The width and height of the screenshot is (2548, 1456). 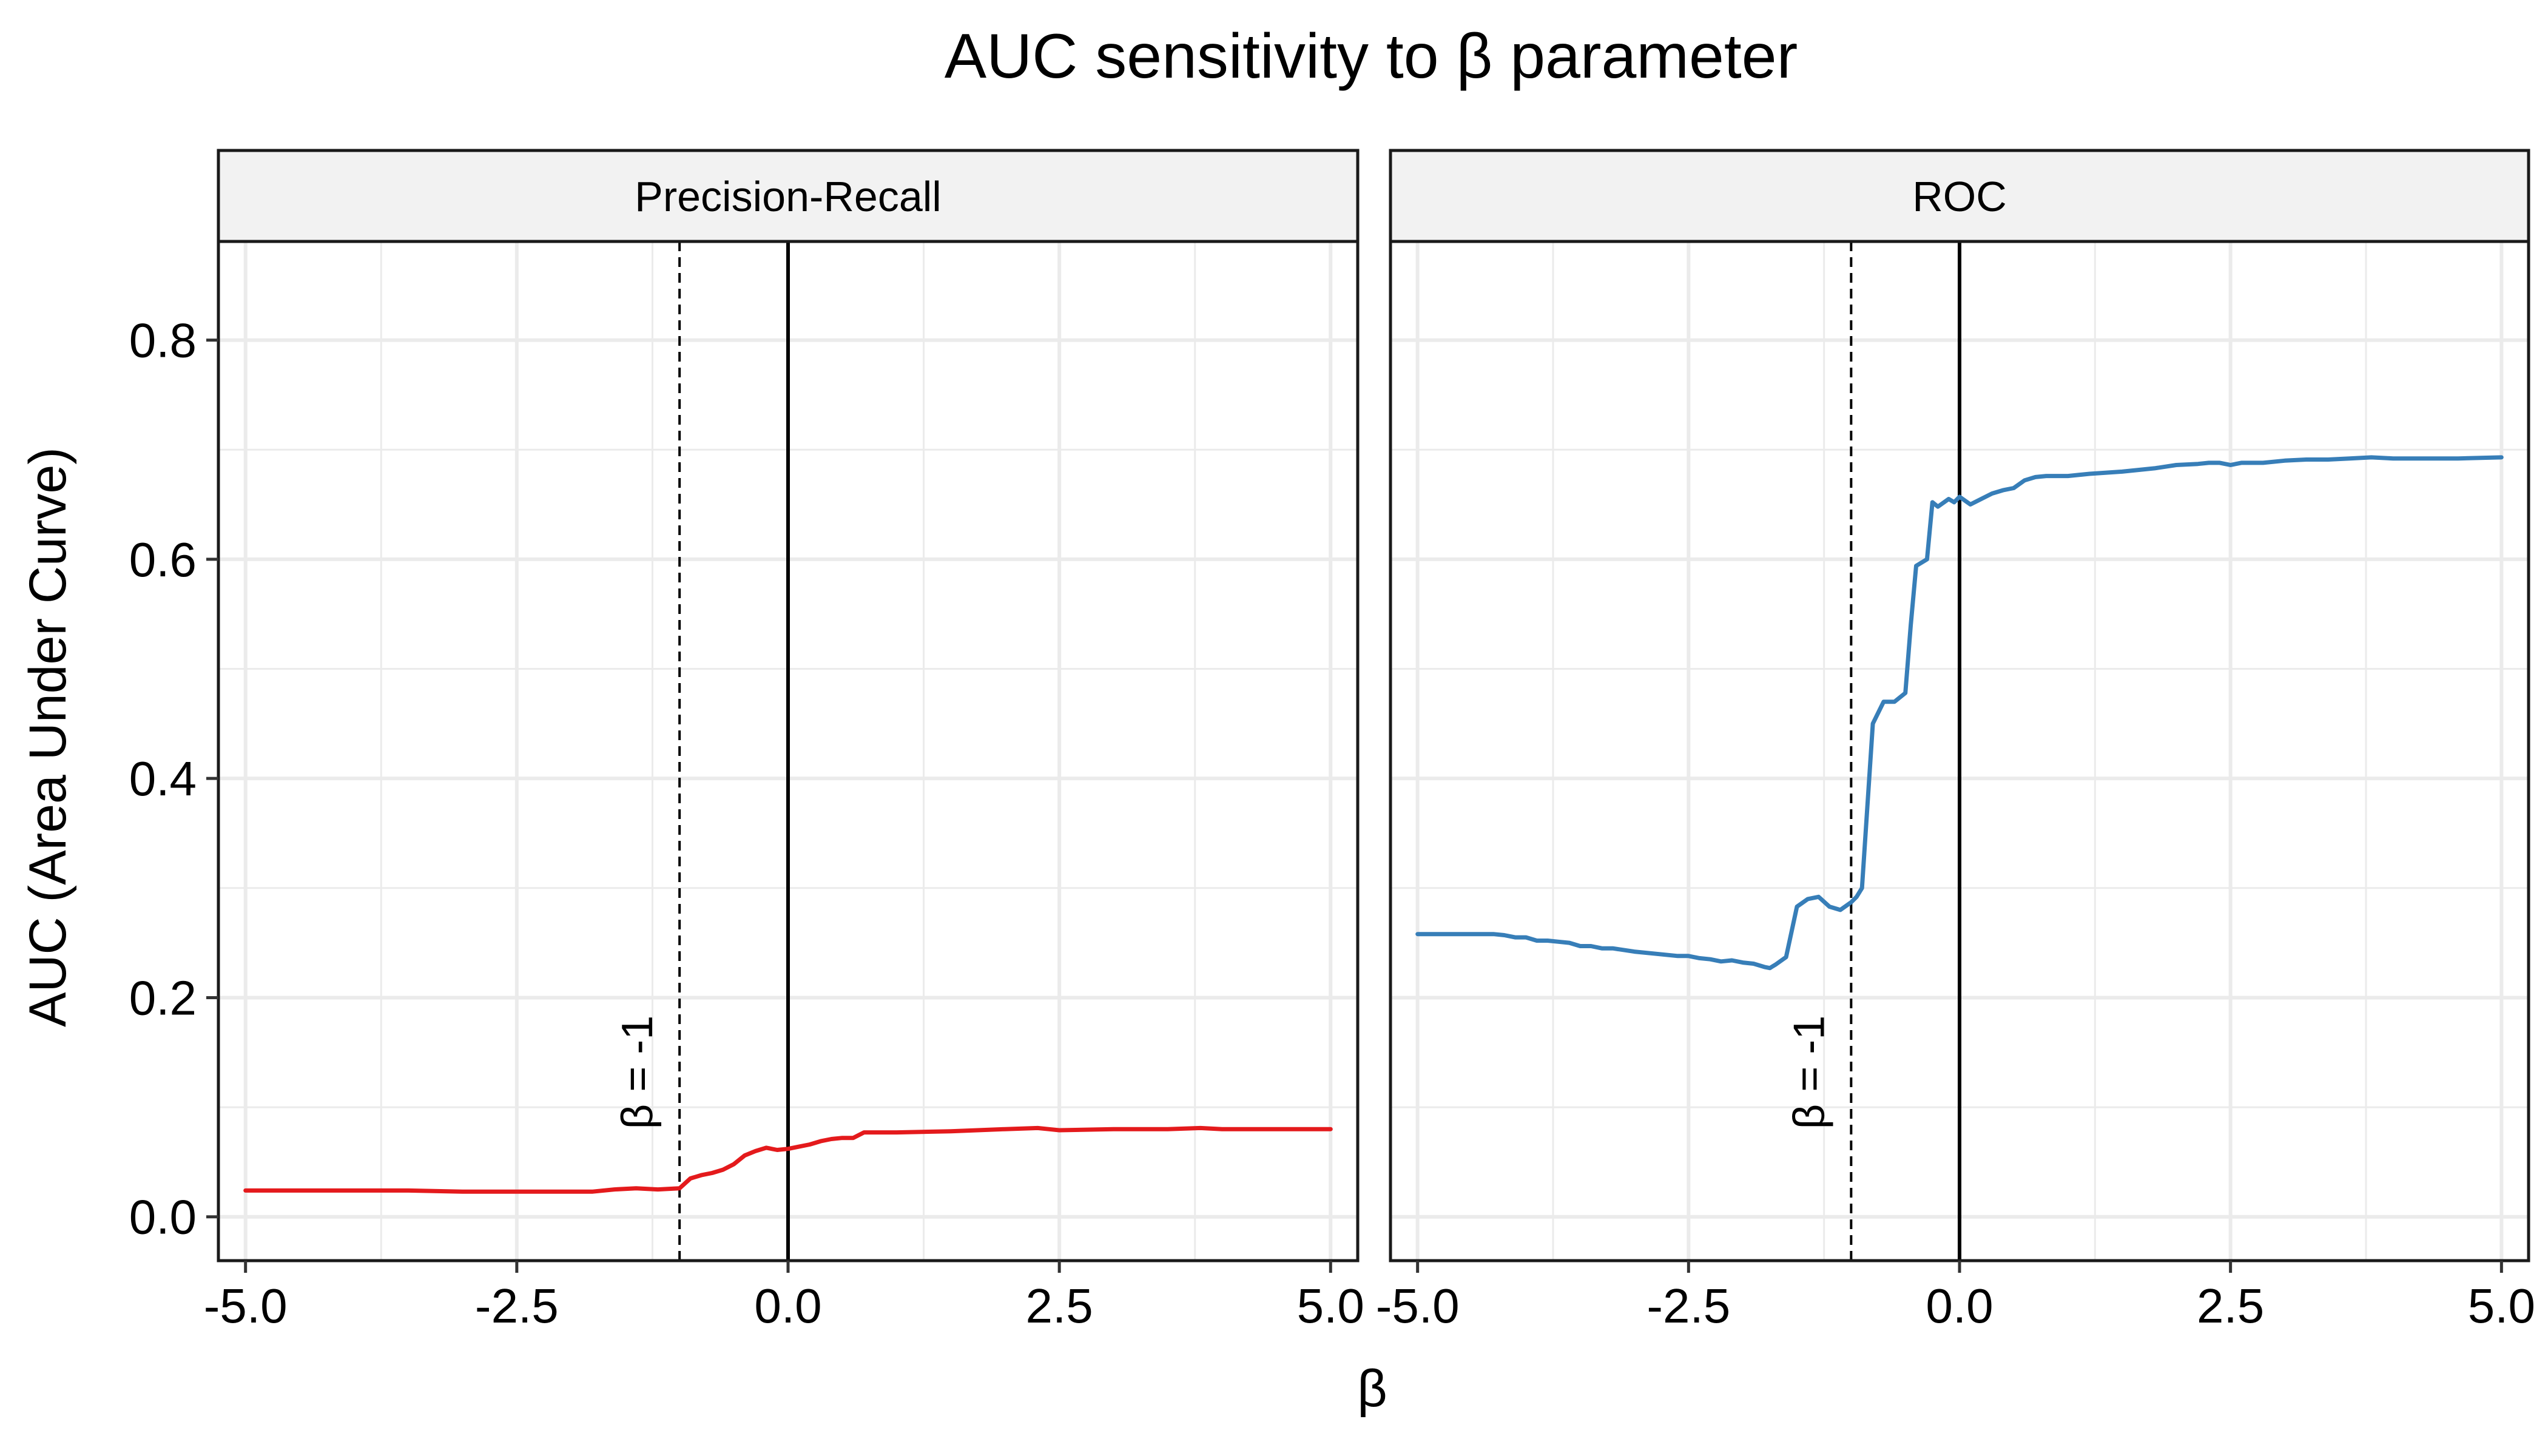 What do you see at coordinates (163, 341) in the screenshot?
I see `y-tick-label: 0.8` at bounding box center [163, 341].